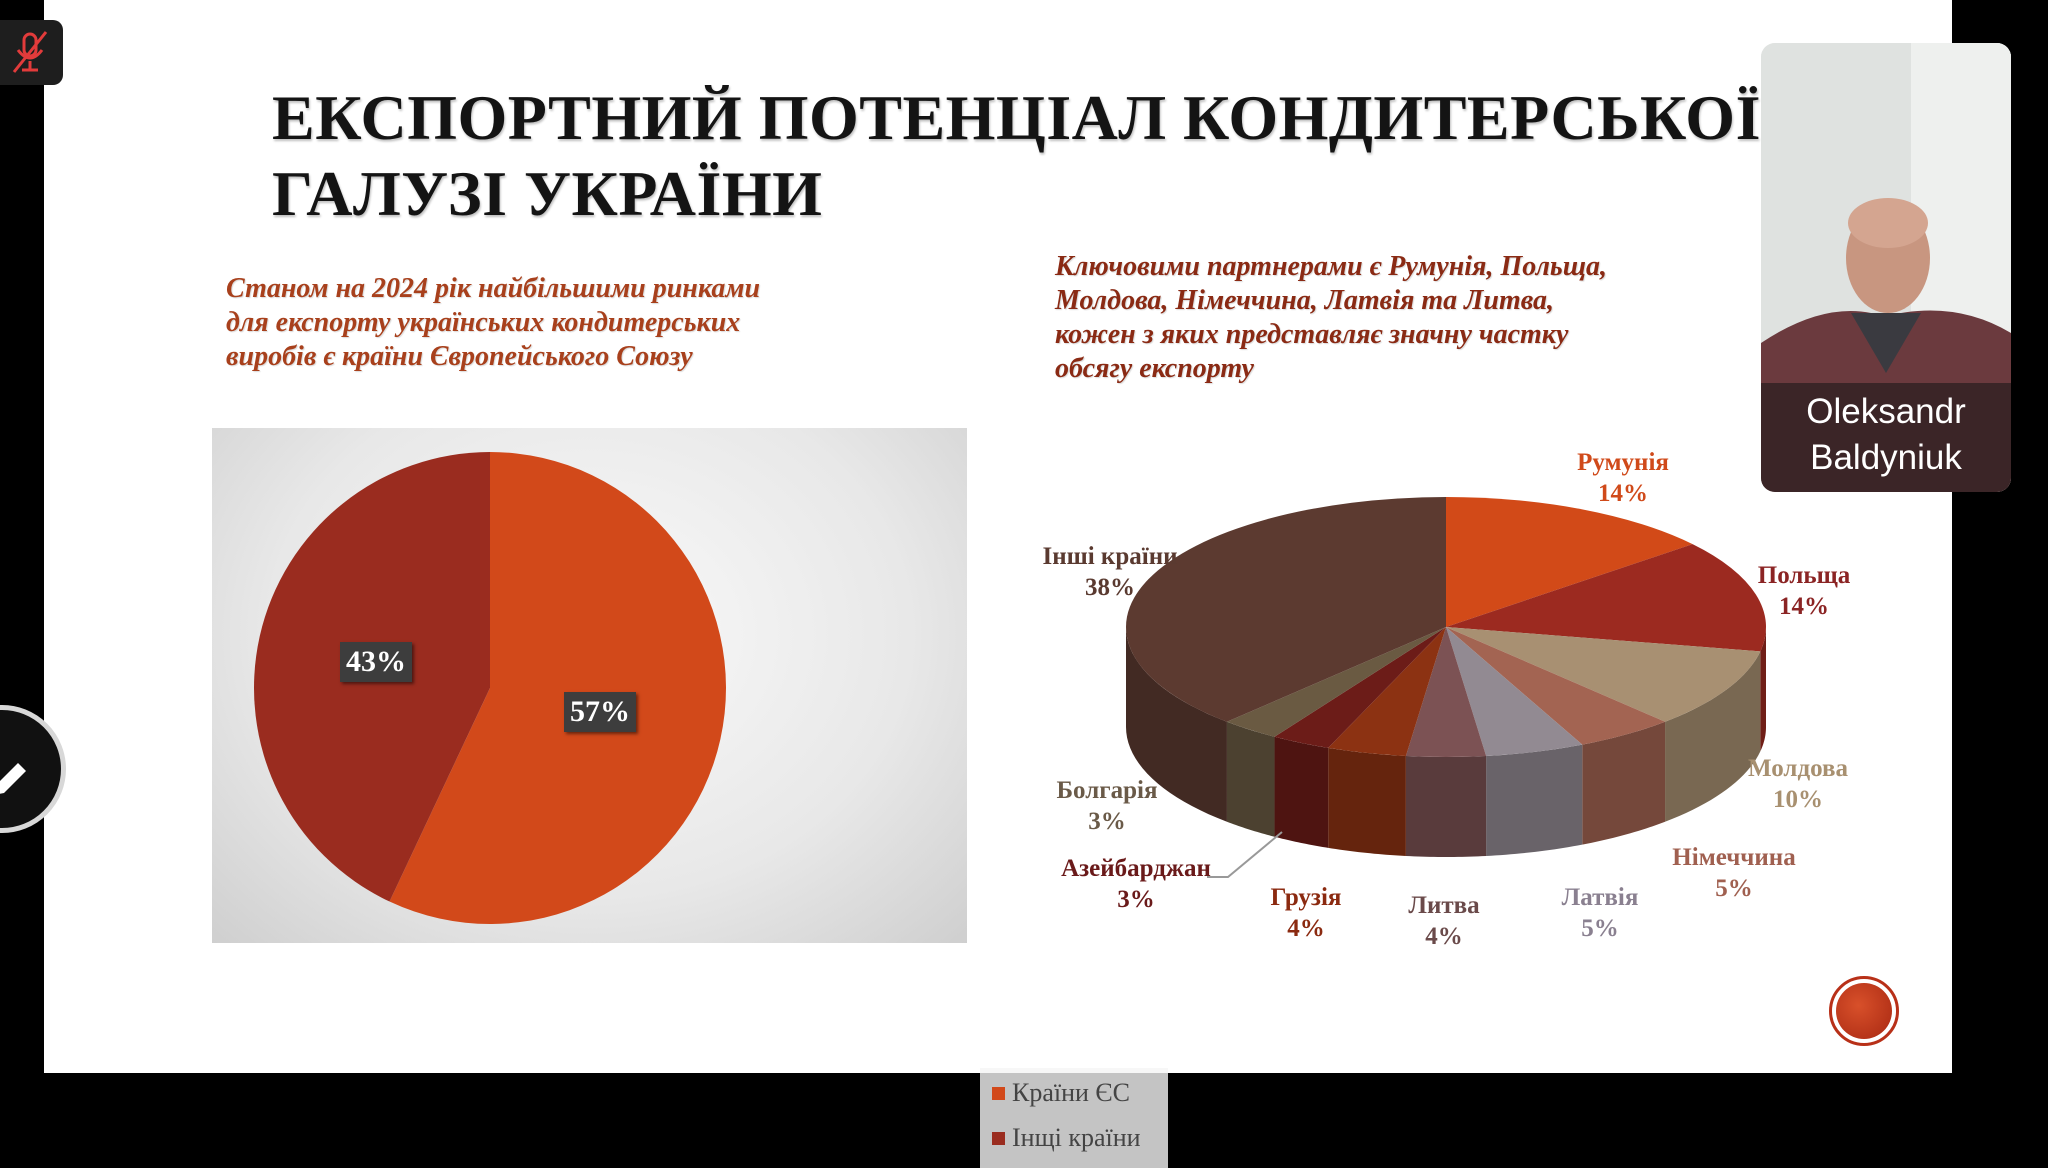  Describe the element at coordinates (1623, 478) in the screenshot. I see `pie-label-0: Румунія 14%` at that location.